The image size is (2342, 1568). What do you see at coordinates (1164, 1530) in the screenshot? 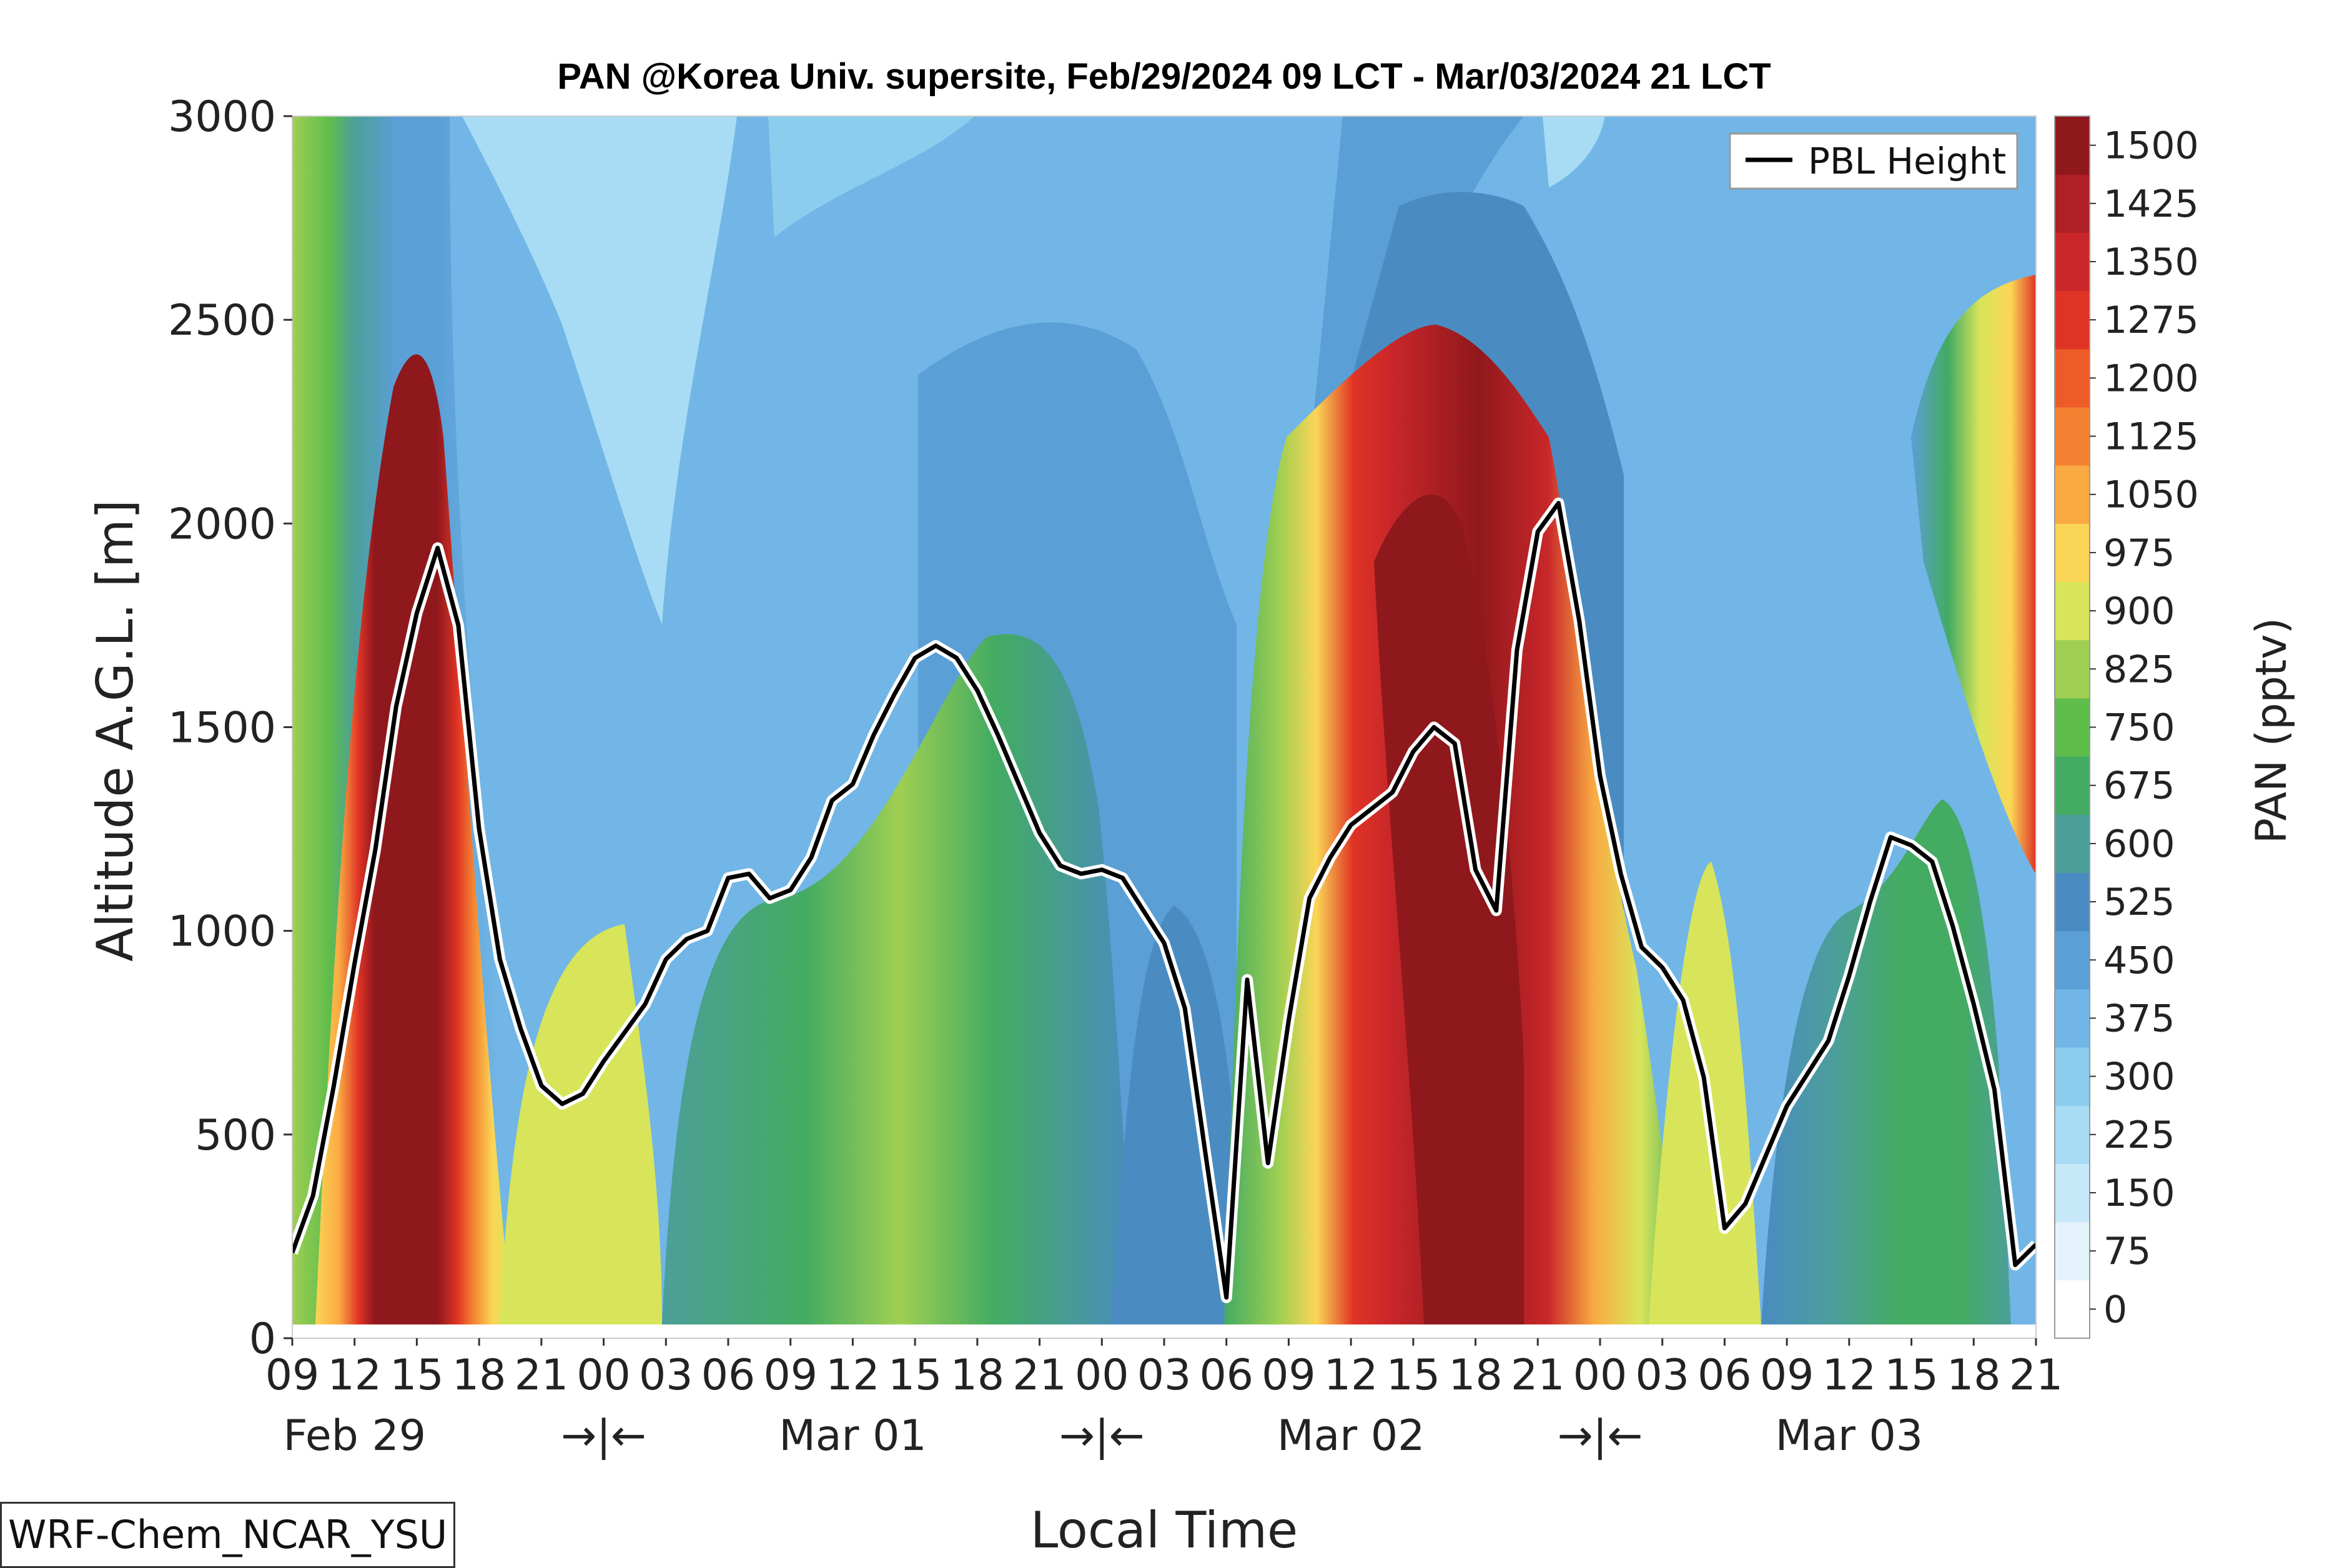
I see `x-axis-label: Local Time` at bounding box center [1164, 1530].